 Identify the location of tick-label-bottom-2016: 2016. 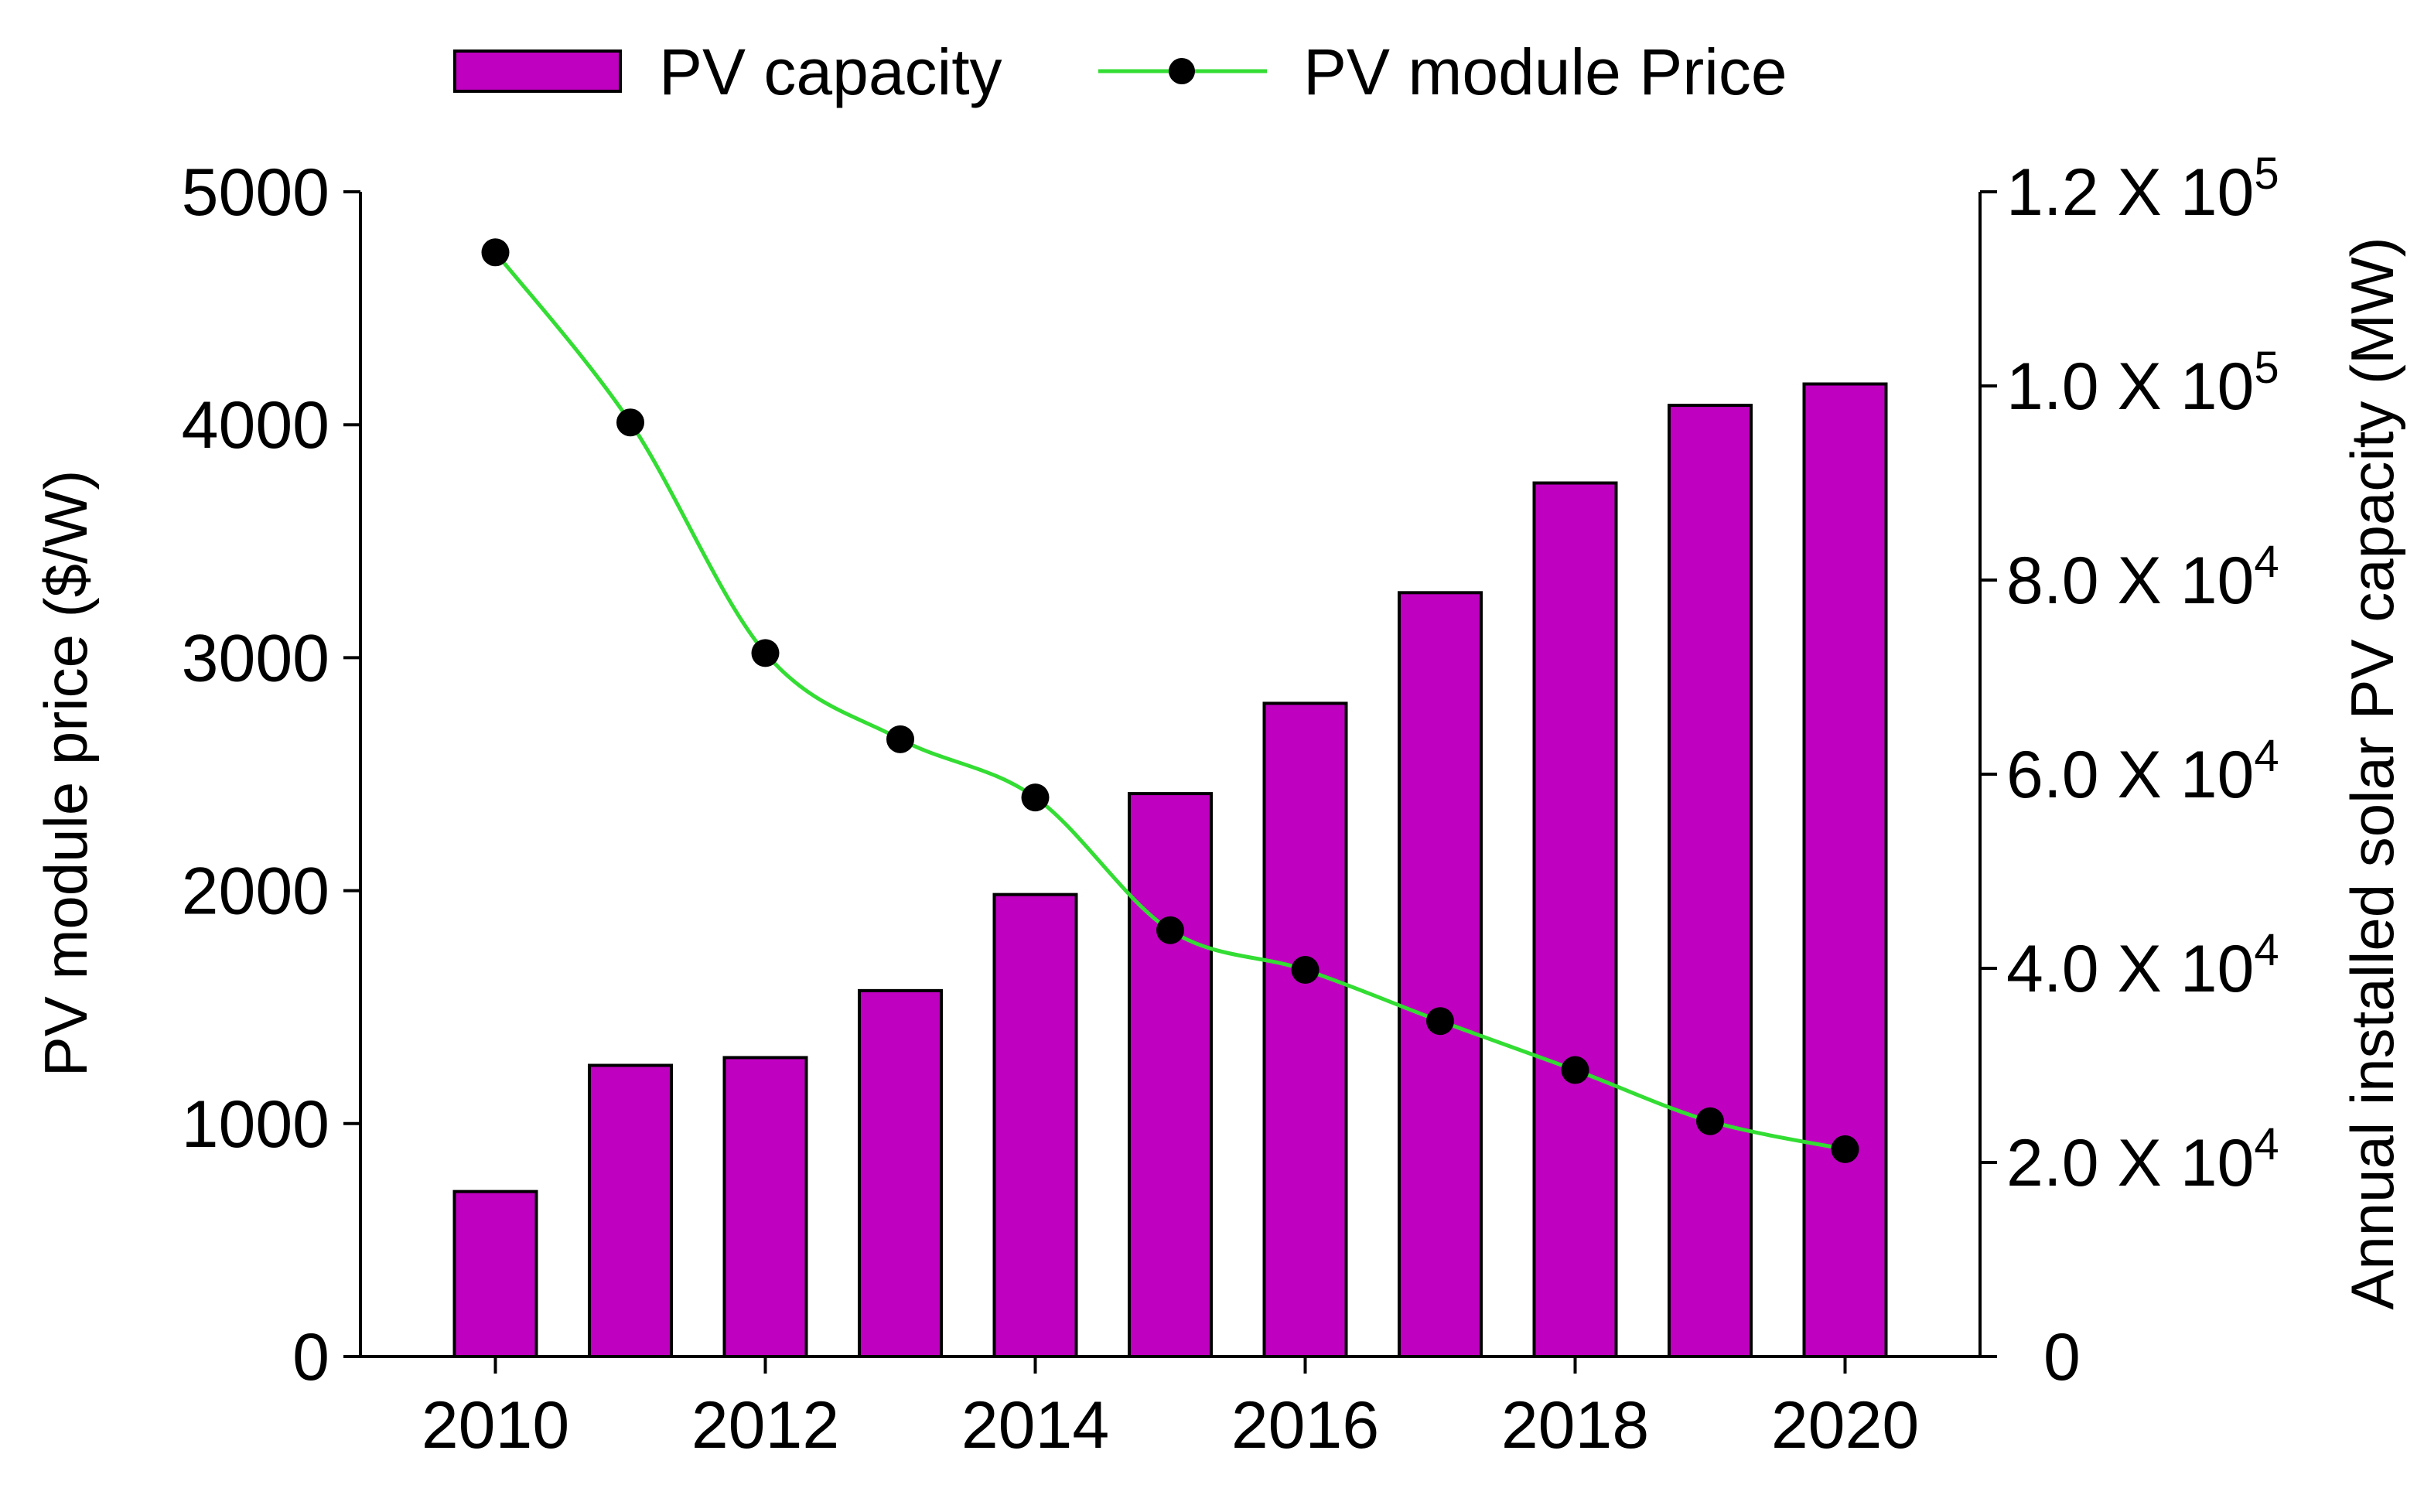
(1305, 1425).